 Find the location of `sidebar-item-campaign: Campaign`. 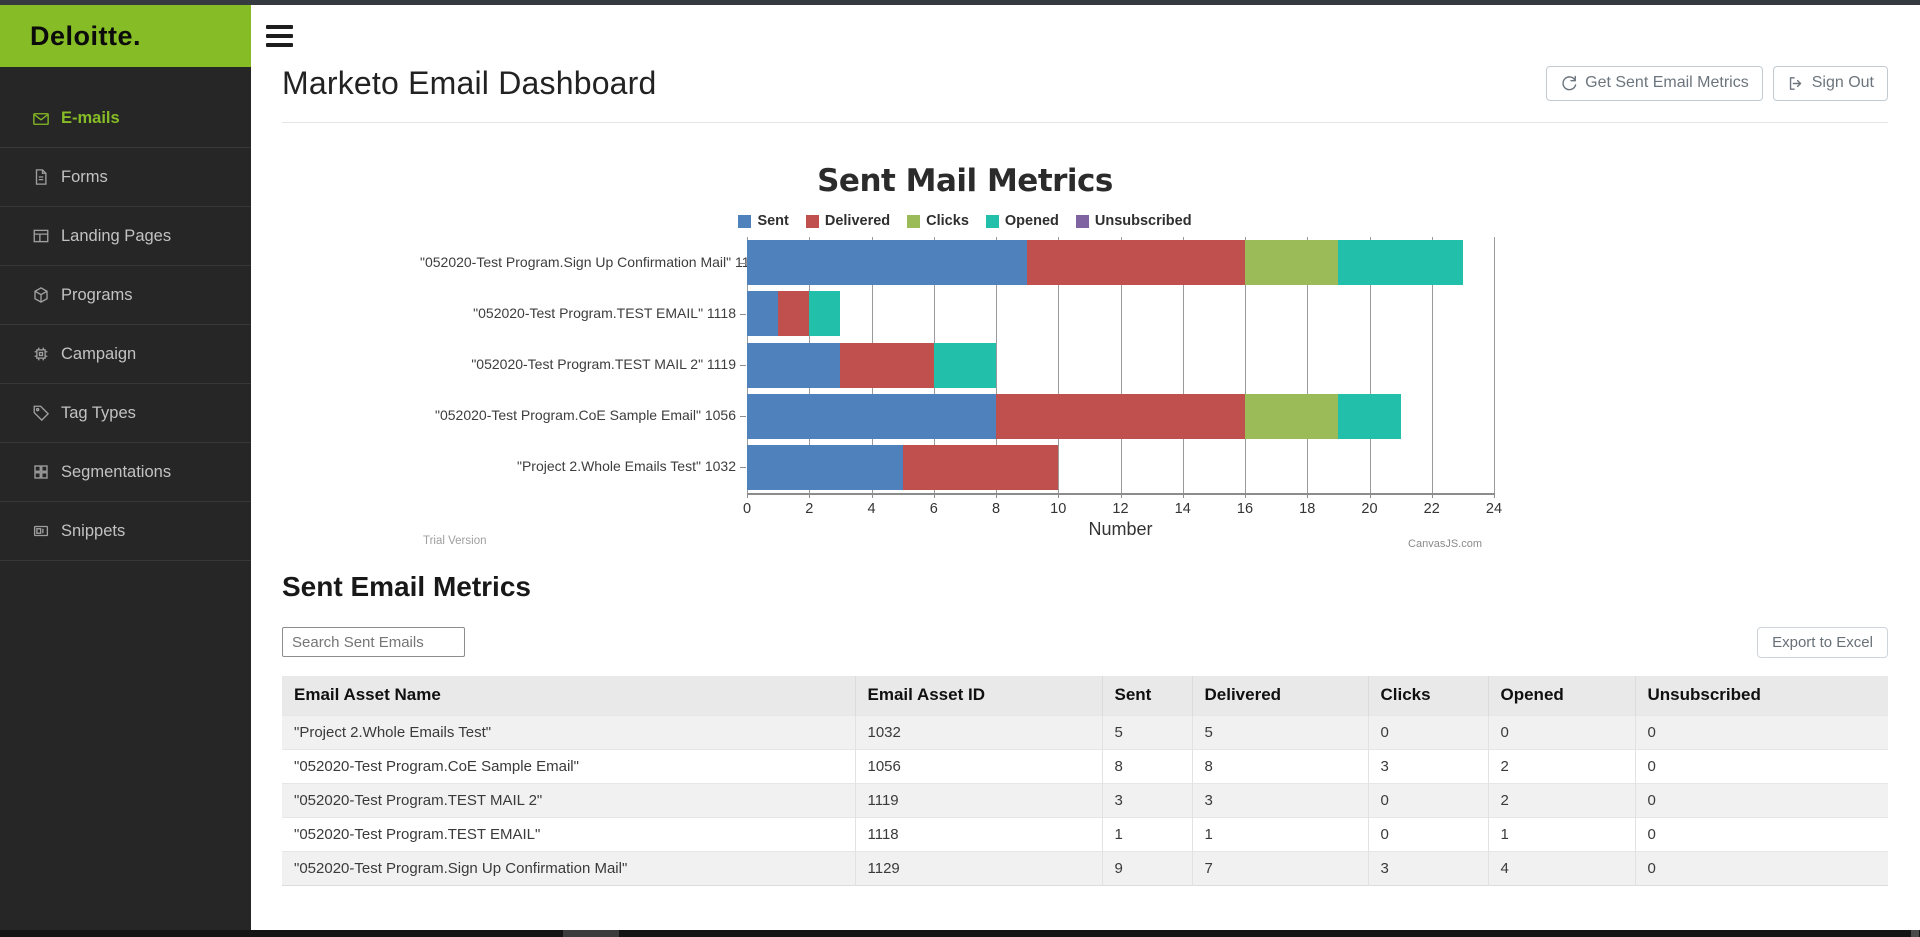

sidebar-item-campaign: Campaign is located at coordinates (125, 354).